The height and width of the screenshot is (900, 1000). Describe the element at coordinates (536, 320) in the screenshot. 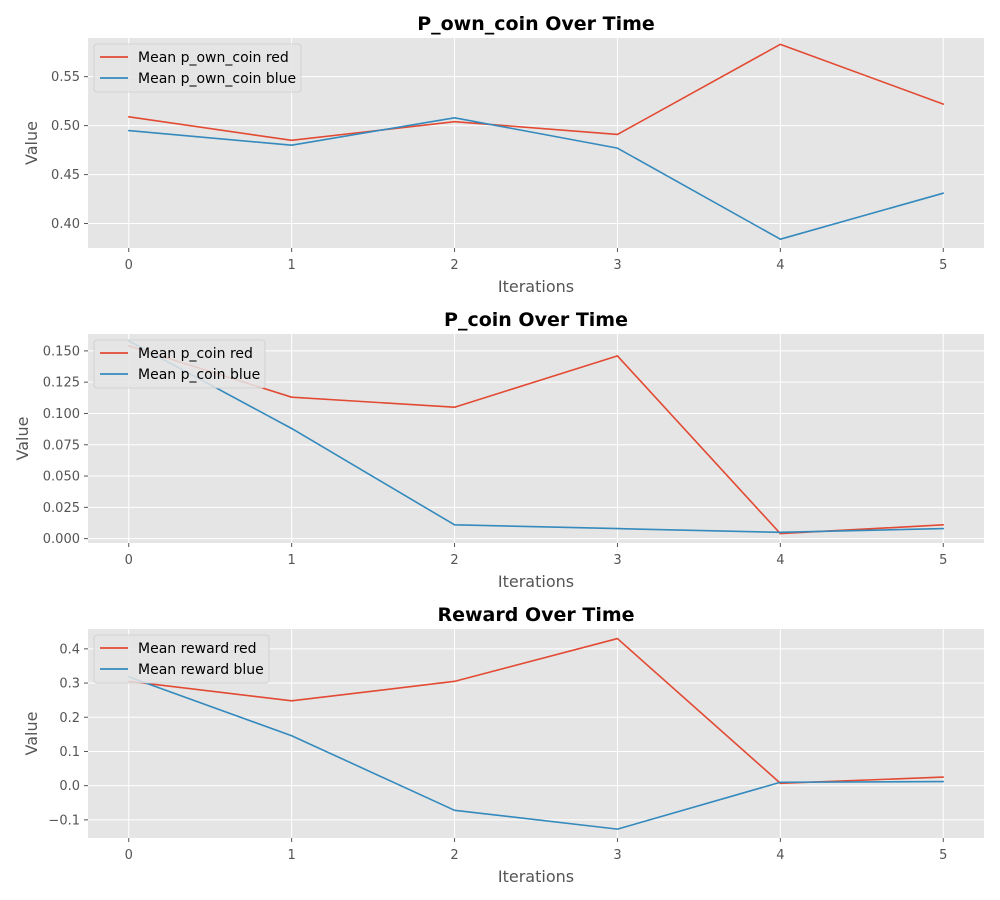

I see `chart-title: P_coin Over Time` at that location.